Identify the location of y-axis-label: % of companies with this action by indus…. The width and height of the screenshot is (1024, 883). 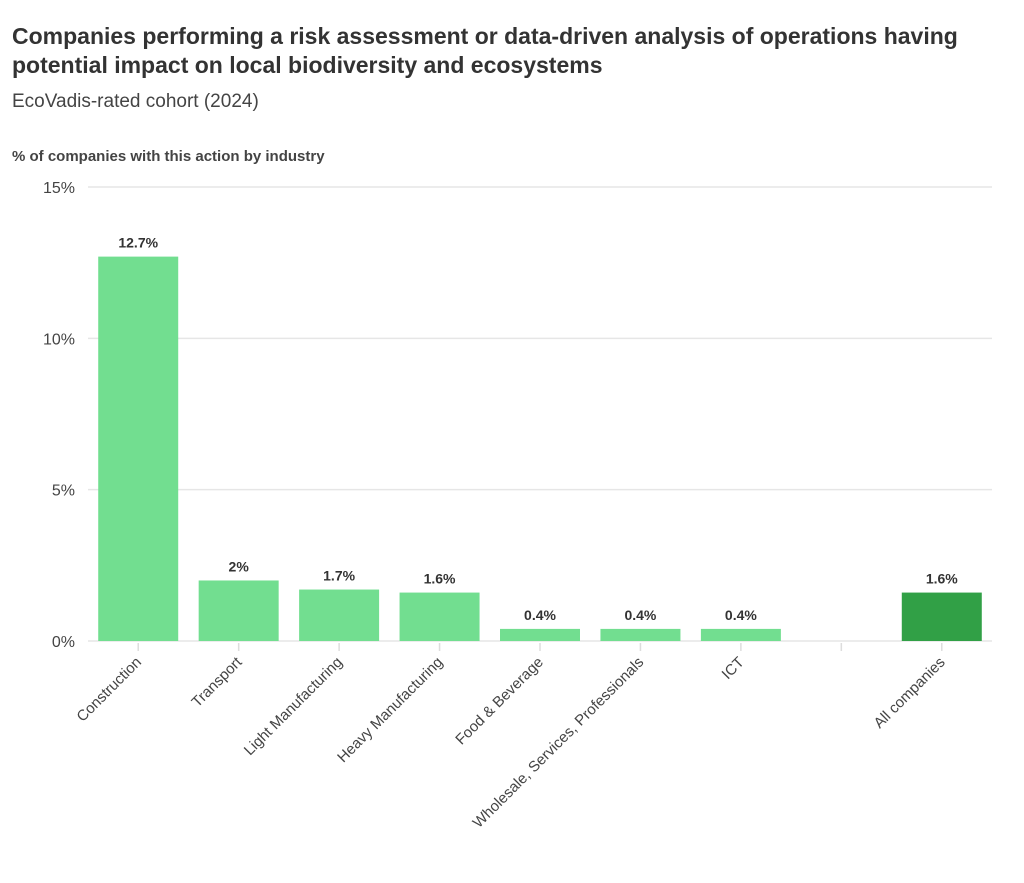
(168, 156).